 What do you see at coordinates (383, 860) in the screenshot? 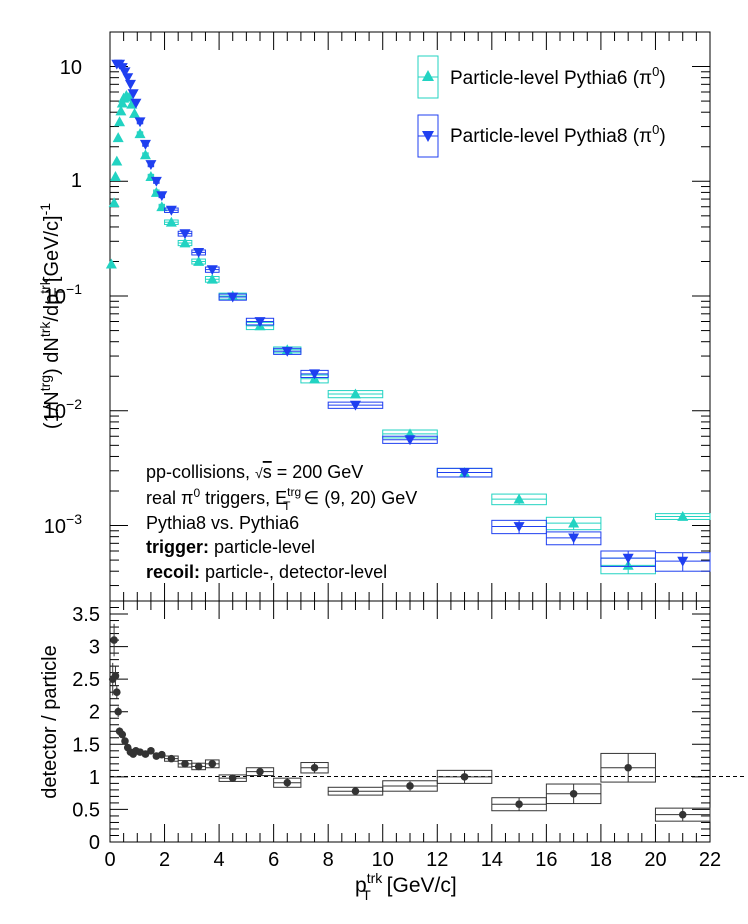
I see `x-tick-label: 10` at bounding box center [383, 860].